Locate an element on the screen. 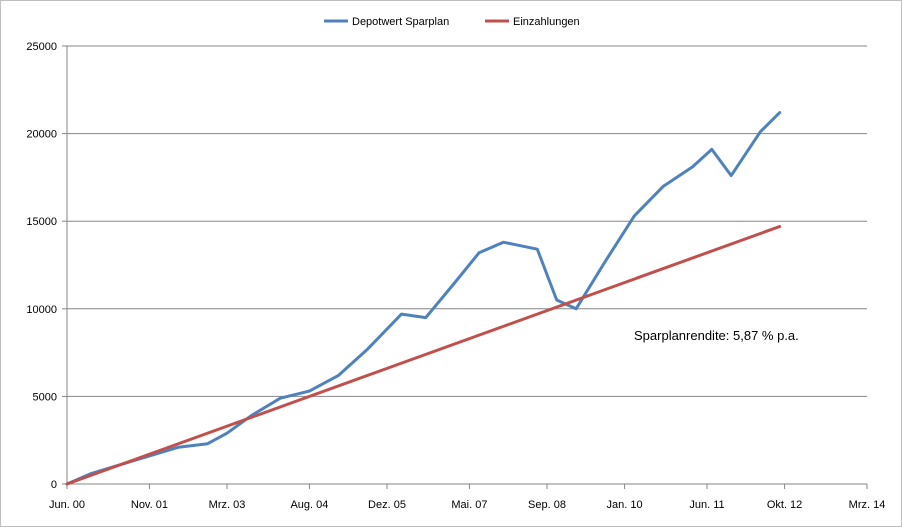 The width and height of the screenshot is (902, 527). x-tick-label: Jan. 10 is located at coordinates (625, 505).